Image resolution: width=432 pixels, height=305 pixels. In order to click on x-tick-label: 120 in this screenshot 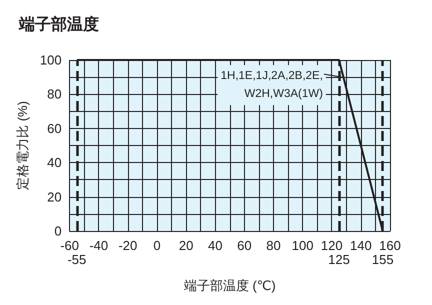, I will do `click(331, 245)`.